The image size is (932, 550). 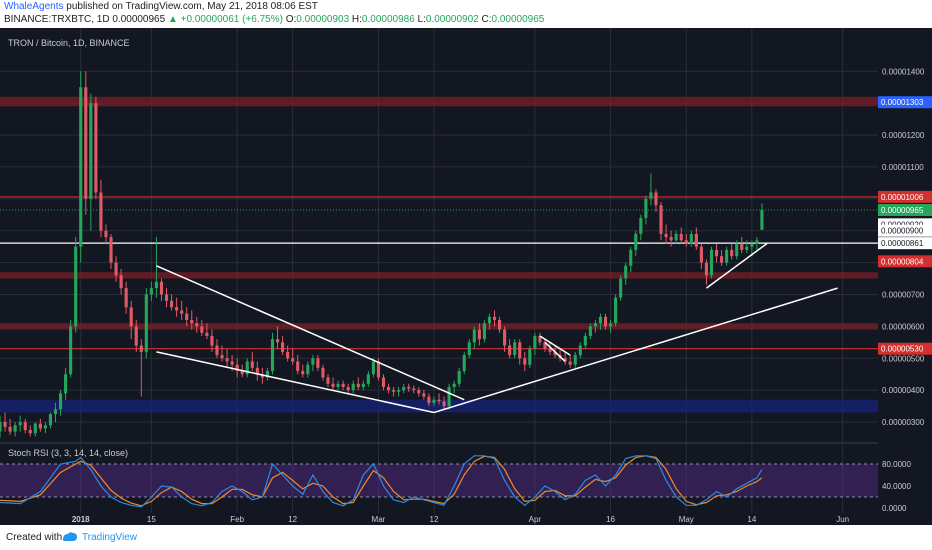 What do you see at coordinates (896, 486) in the screenshot?
I see `rsi-tick-label: 40.0000` at bounding box center [896, 486].